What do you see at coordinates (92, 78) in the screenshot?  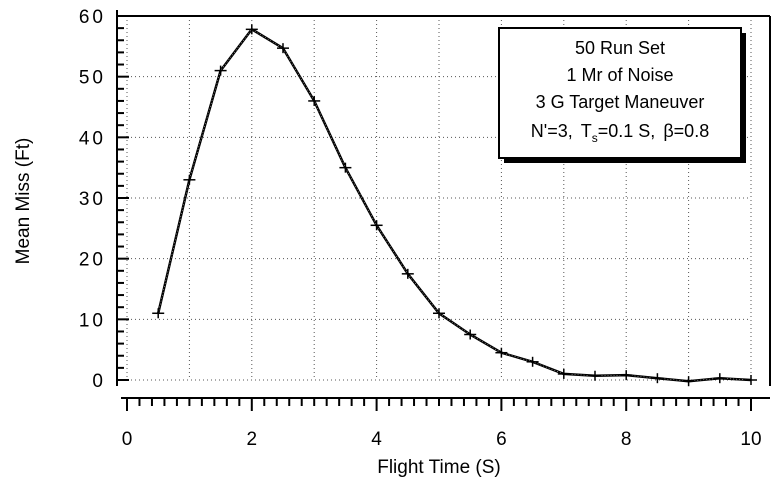 I see `y-tick-label: 50` at bounding box center [92, 78].